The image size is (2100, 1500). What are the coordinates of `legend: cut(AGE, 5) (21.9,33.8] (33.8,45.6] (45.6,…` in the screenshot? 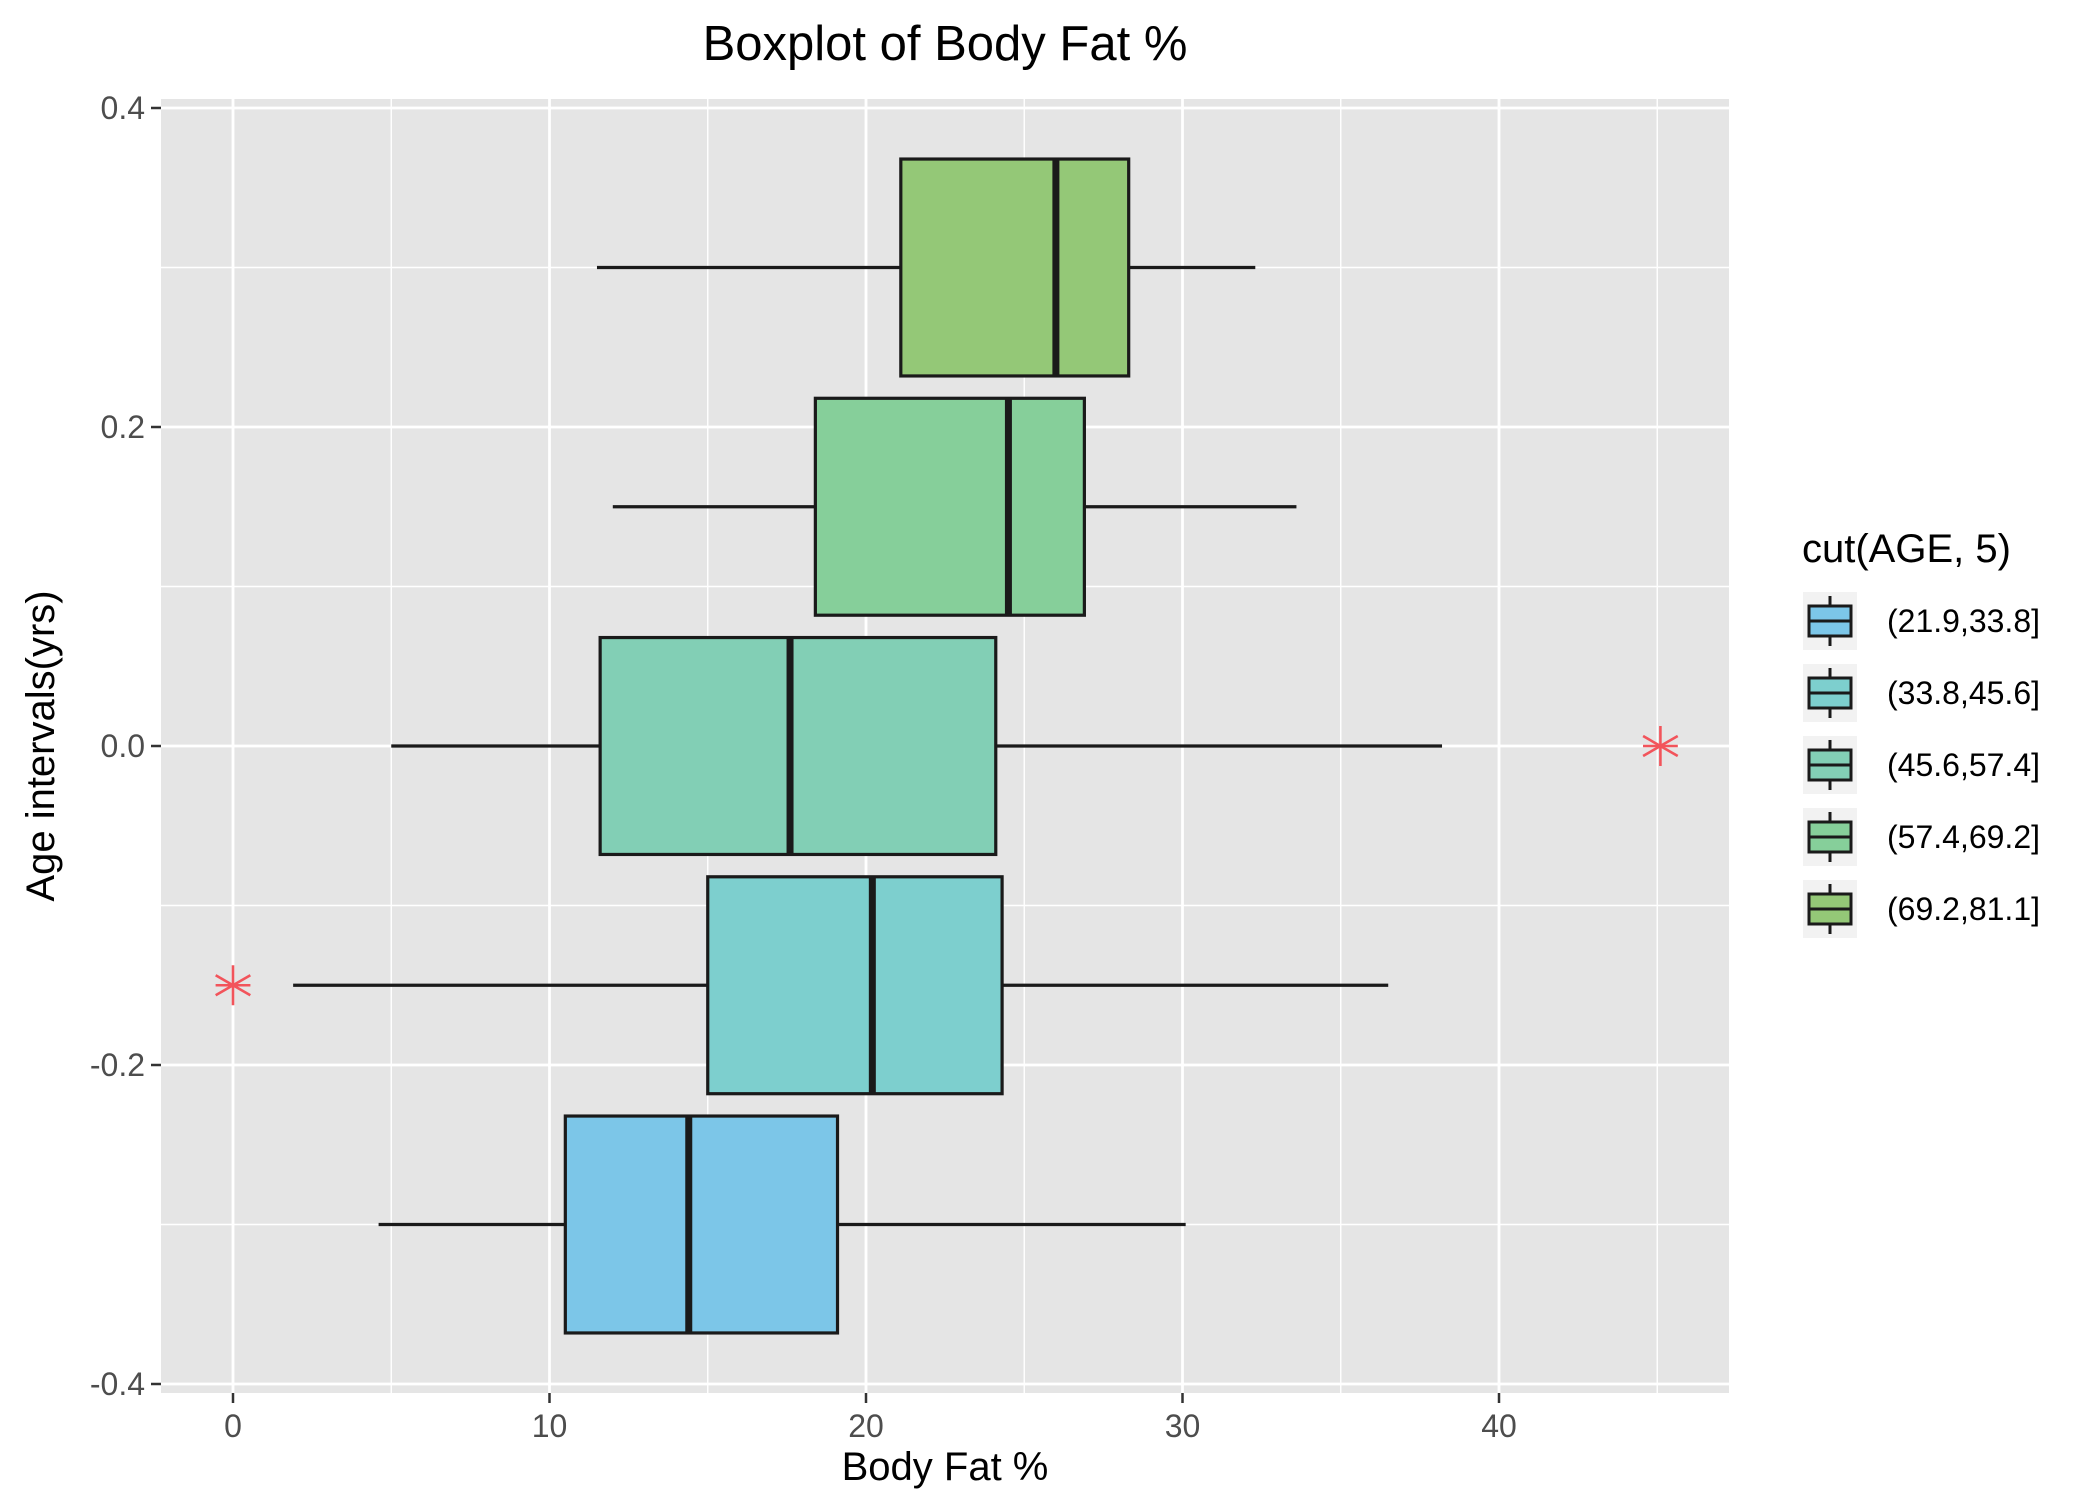 It's located at (1921, 732).